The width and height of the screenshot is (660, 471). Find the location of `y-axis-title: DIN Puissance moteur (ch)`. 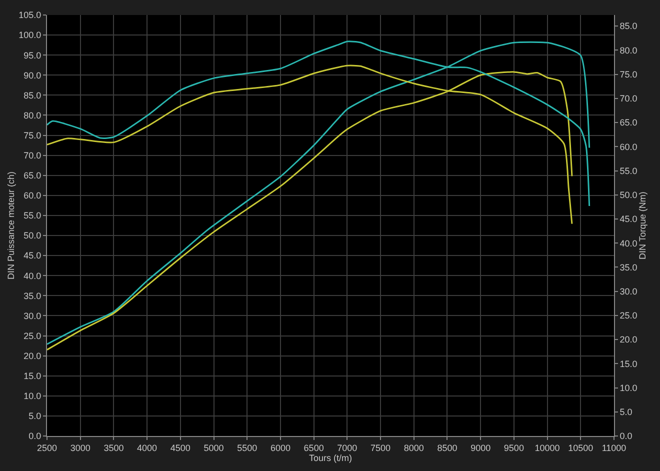

y-axis-title: DIN Puissance moteur (ch) is located at coordinates (11, 225).